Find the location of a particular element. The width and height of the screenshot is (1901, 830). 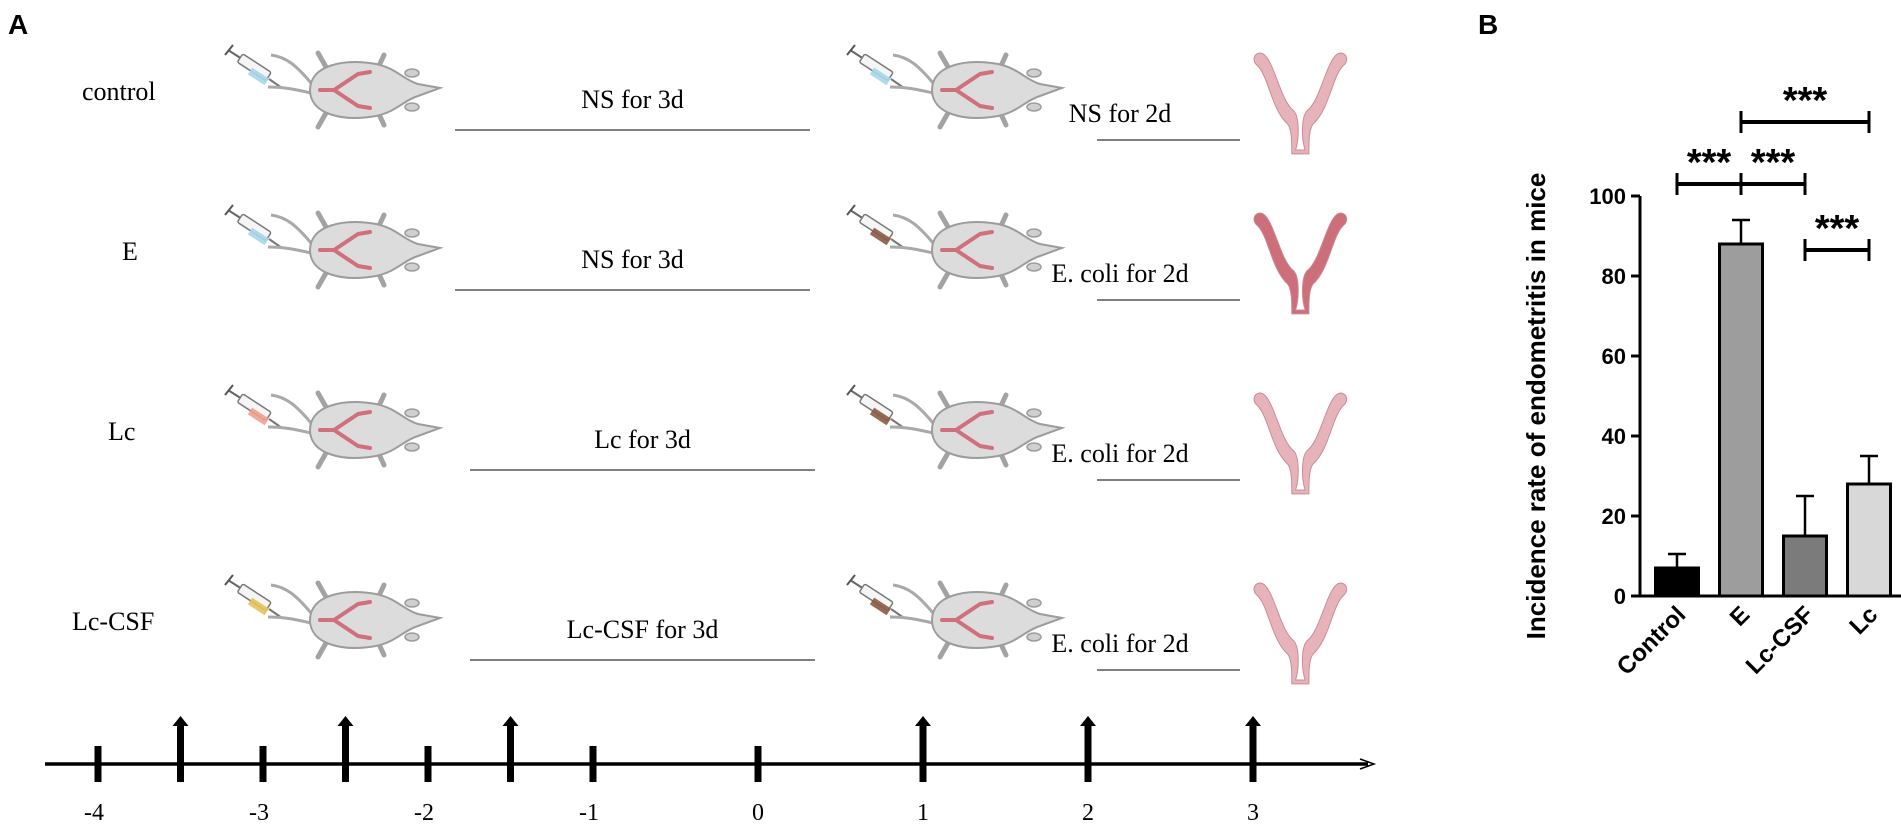

timeline-tick-label: -1 is located at coordinates (589, 813).